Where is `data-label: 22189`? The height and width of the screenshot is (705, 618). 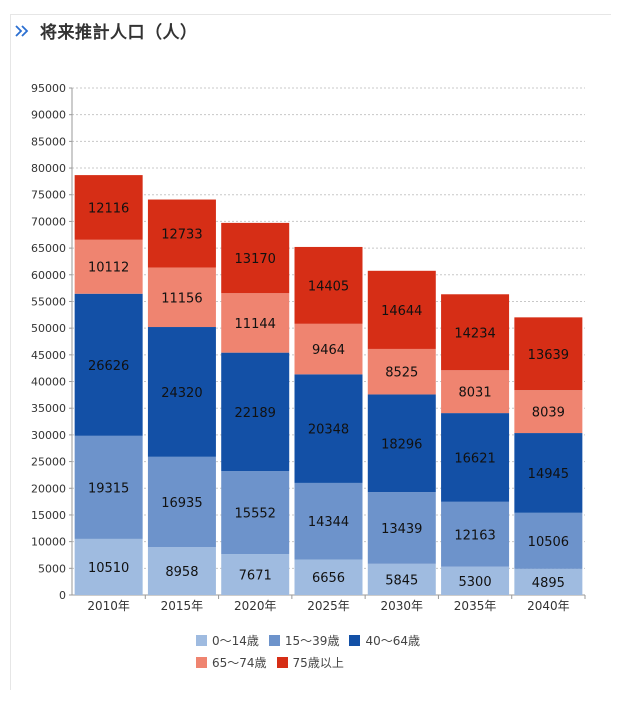
data-label: 22189 is located at coordinates (255, 413).